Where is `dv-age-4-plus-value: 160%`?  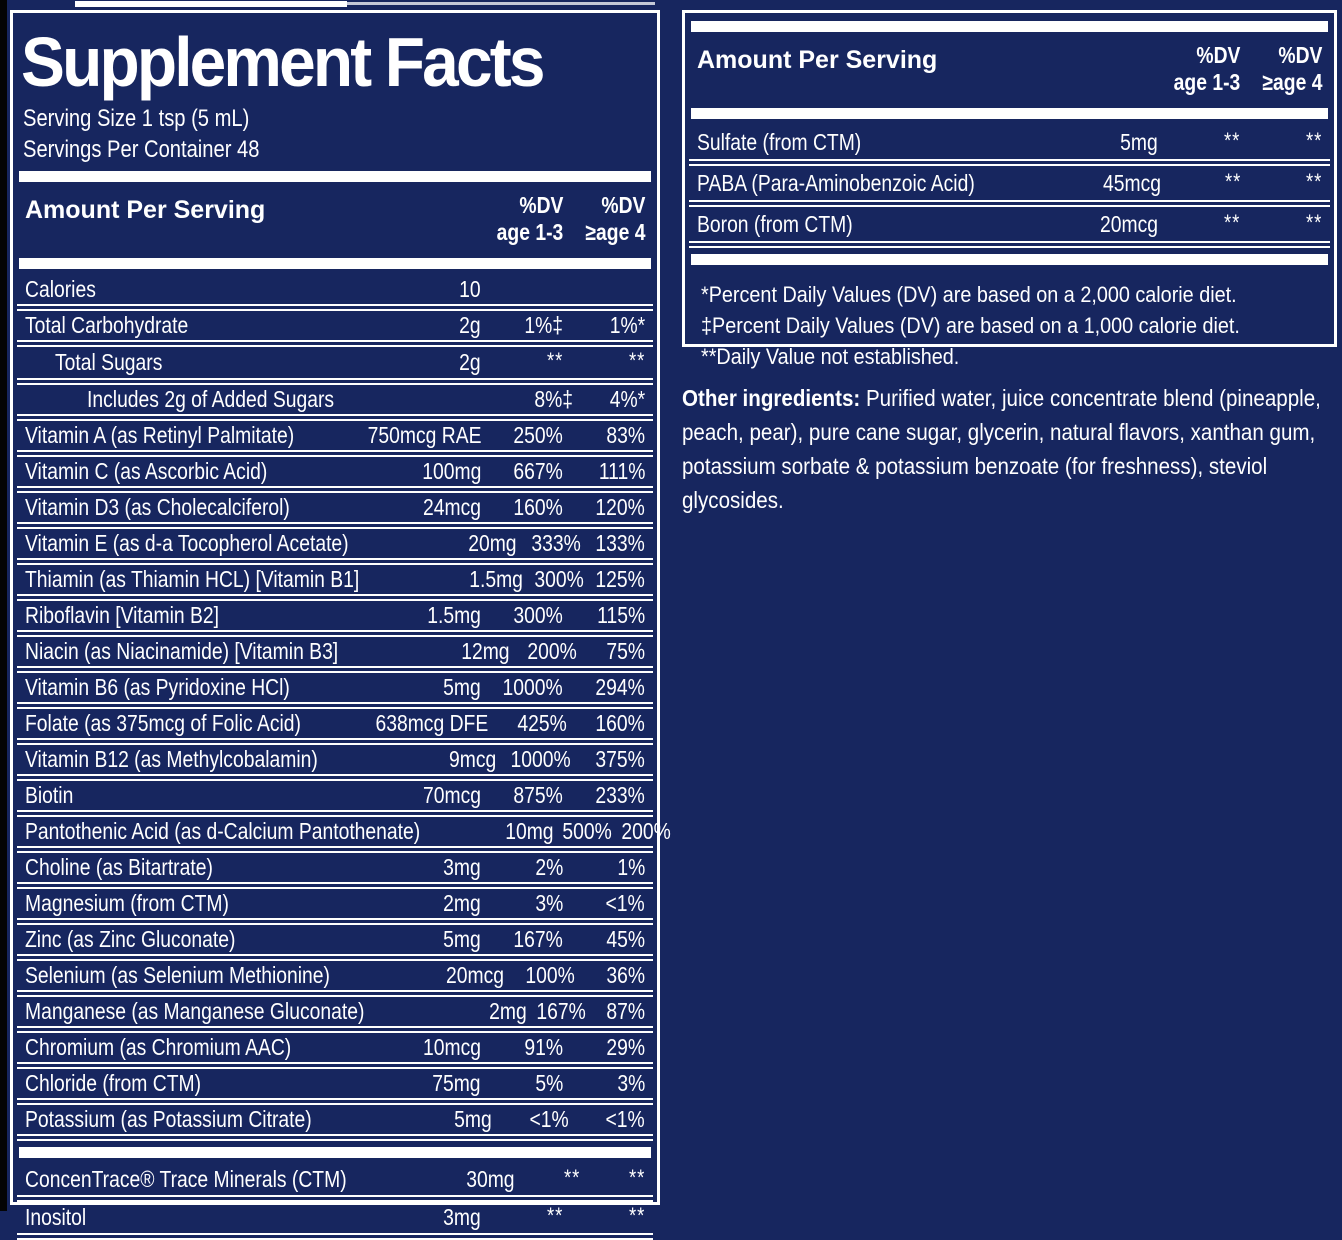 dv-age-4-plus-value: 160% is located at coordinates (620, 723).